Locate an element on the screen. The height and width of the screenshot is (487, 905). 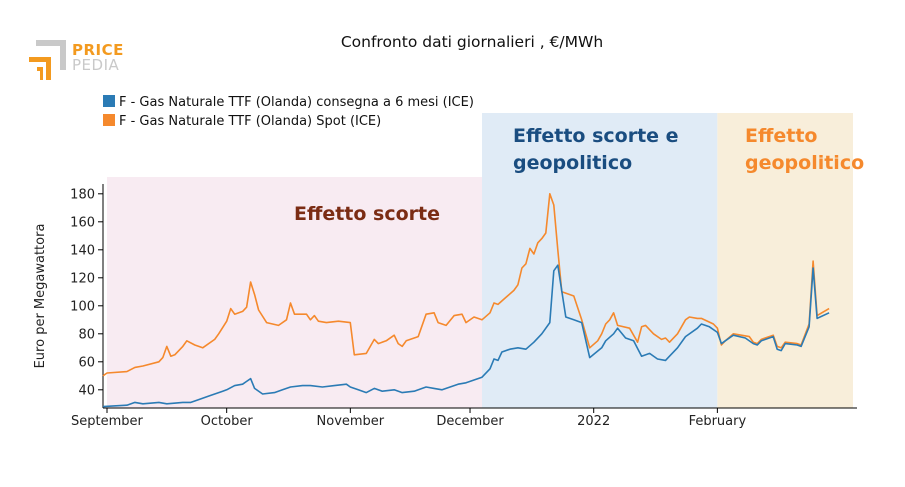
logo-bracket-gray is located at coordinates (51, 55).